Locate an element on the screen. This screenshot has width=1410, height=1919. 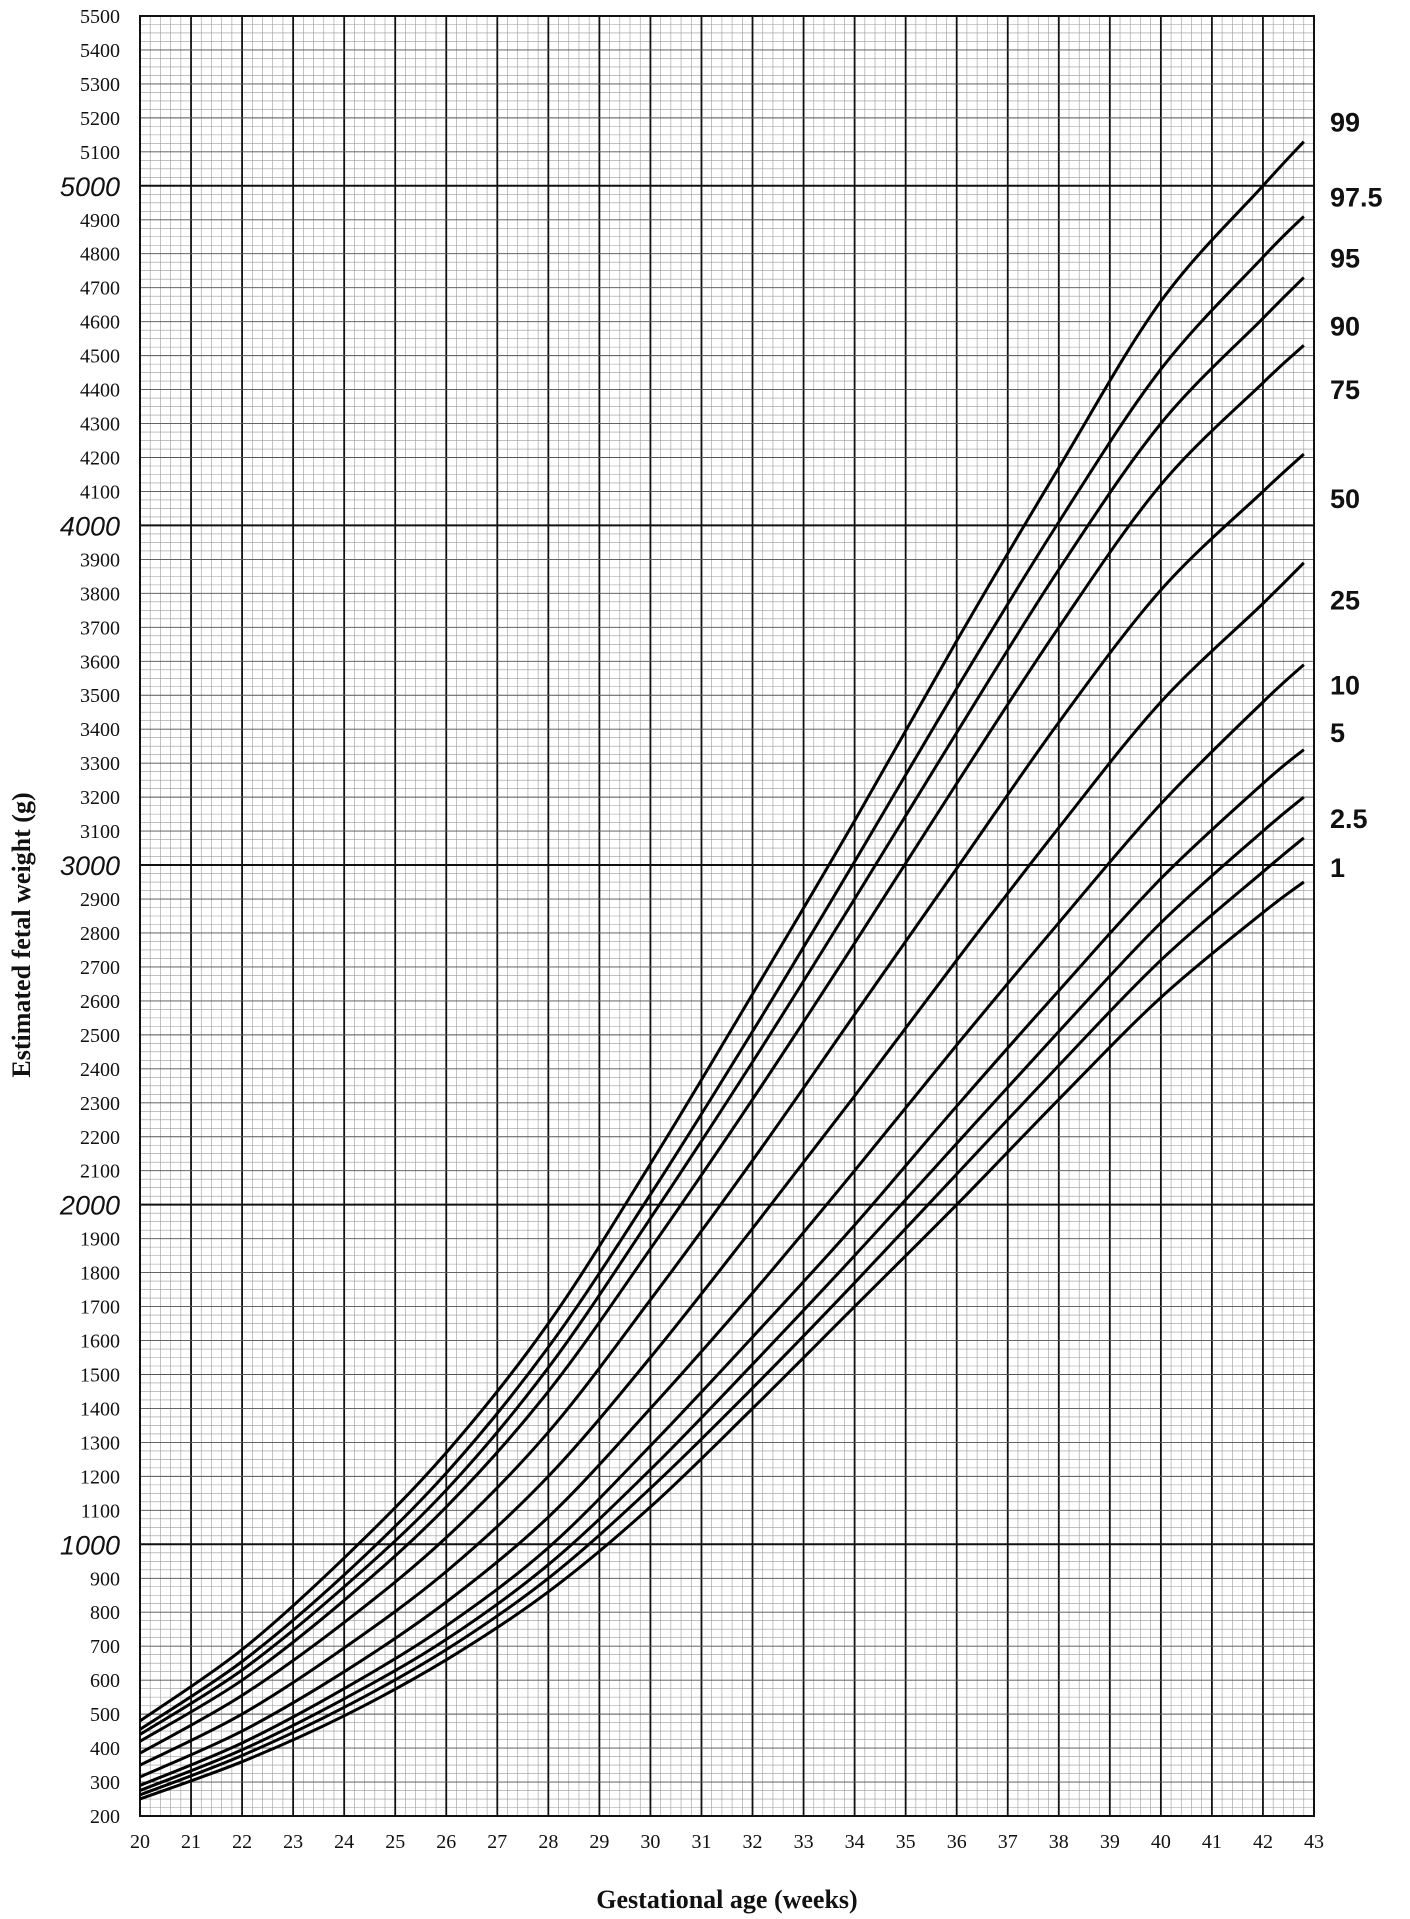
y-tick-label: 900 is located at coordinates (105, 1579).